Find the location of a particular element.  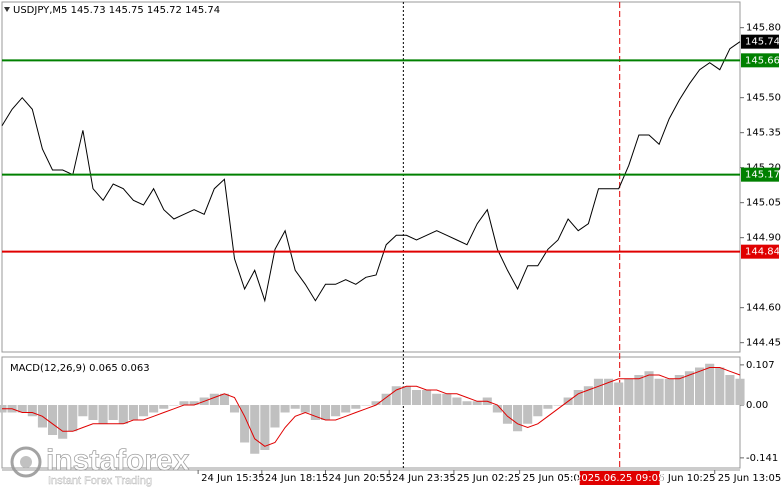

last-price-box is located at coordinates (760, 41).